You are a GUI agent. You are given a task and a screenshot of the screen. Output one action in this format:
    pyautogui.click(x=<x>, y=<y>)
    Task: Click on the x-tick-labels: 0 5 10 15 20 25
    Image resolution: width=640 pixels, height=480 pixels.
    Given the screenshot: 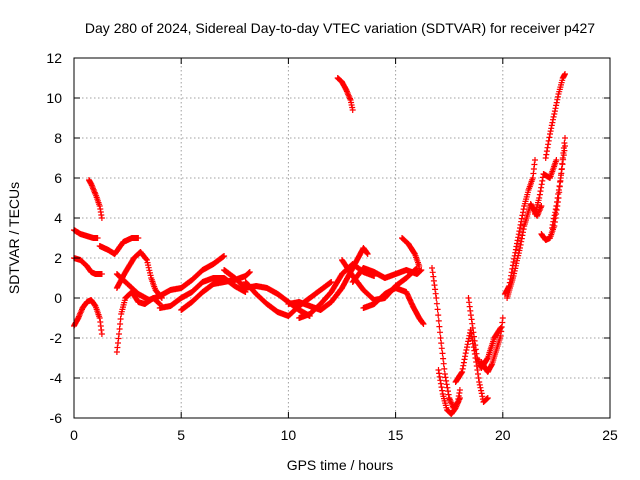 What is the action you would take?
    pyautogui.click(x=344, y=435)
    